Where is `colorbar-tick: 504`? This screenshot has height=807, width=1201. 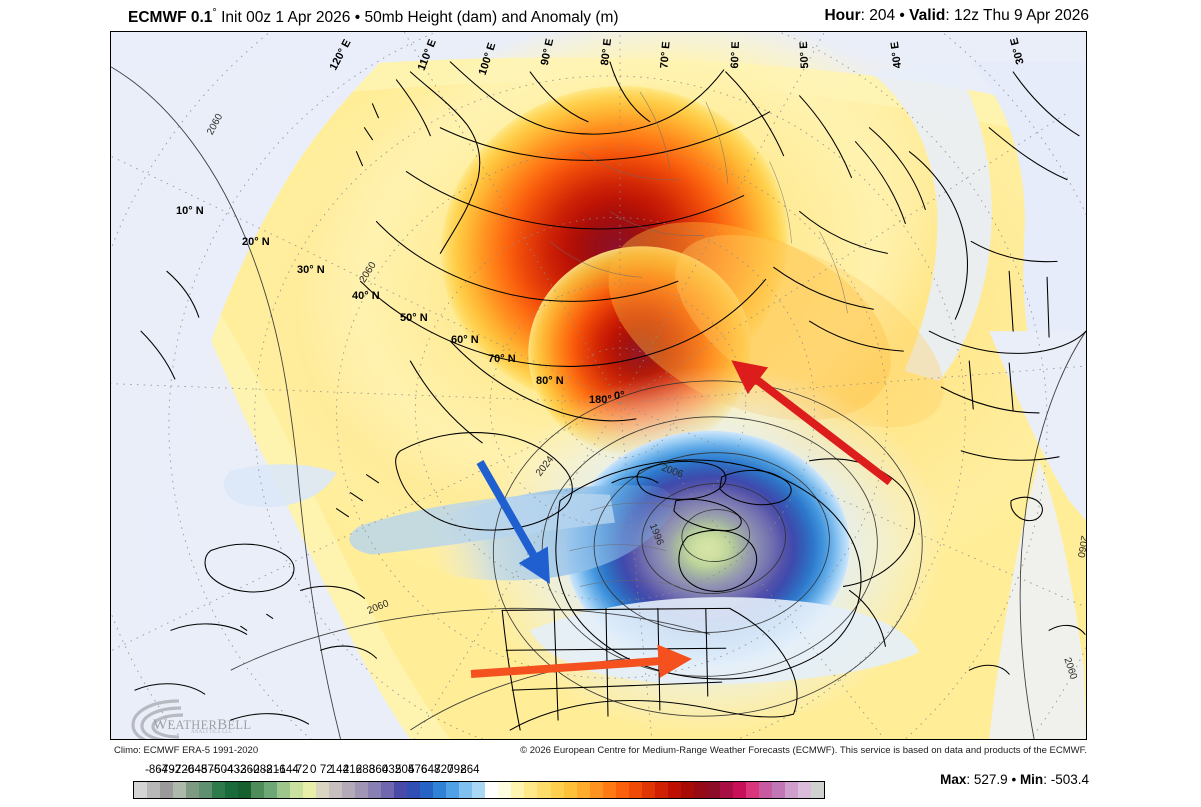
colorbar-tick: 504 is located at coordinates (405, 770).